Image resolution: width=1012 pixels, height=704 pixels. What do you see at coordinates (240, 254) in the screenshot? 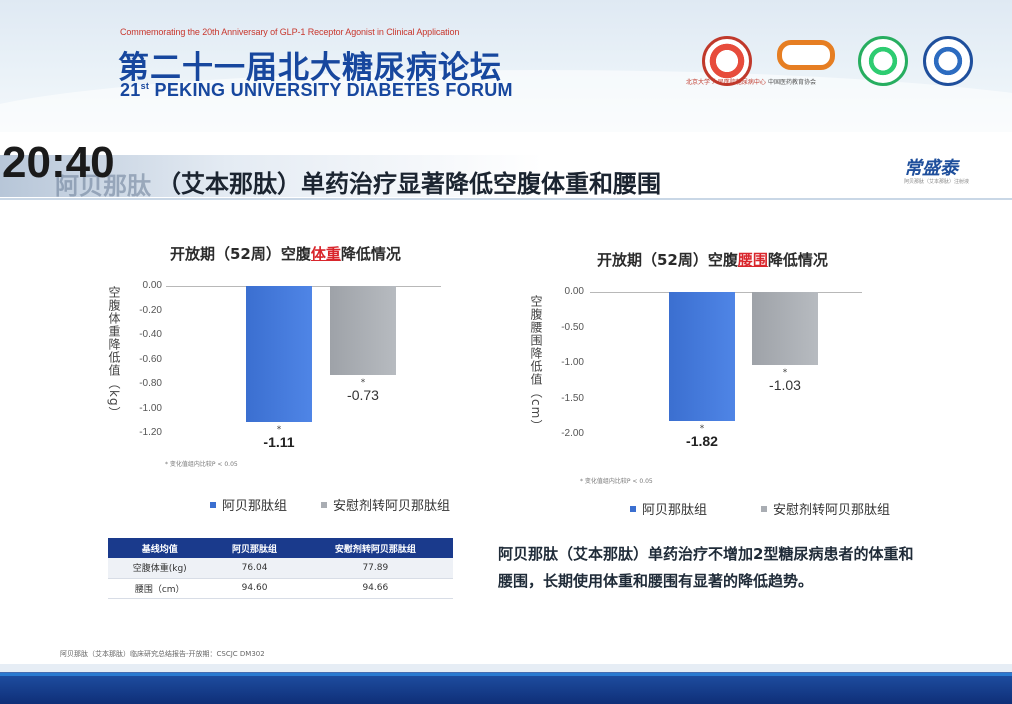
I see `chart1-title-prefix: 开放期（52周）空腹` at bounding box center [240, 254].